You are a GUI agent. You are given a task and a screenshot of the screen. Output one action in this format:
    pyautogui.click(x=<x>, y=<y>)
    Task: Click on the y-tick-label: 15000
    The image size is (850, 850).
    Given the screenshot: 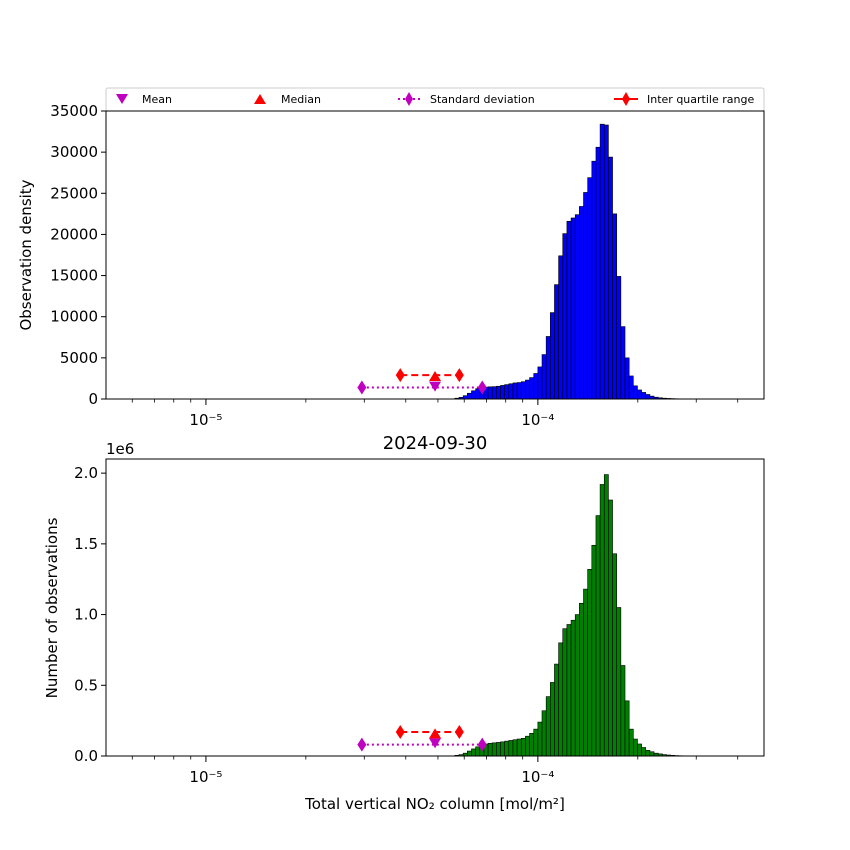 What is the action you would take?
    pyautogui.click(x=74, y=276)
    